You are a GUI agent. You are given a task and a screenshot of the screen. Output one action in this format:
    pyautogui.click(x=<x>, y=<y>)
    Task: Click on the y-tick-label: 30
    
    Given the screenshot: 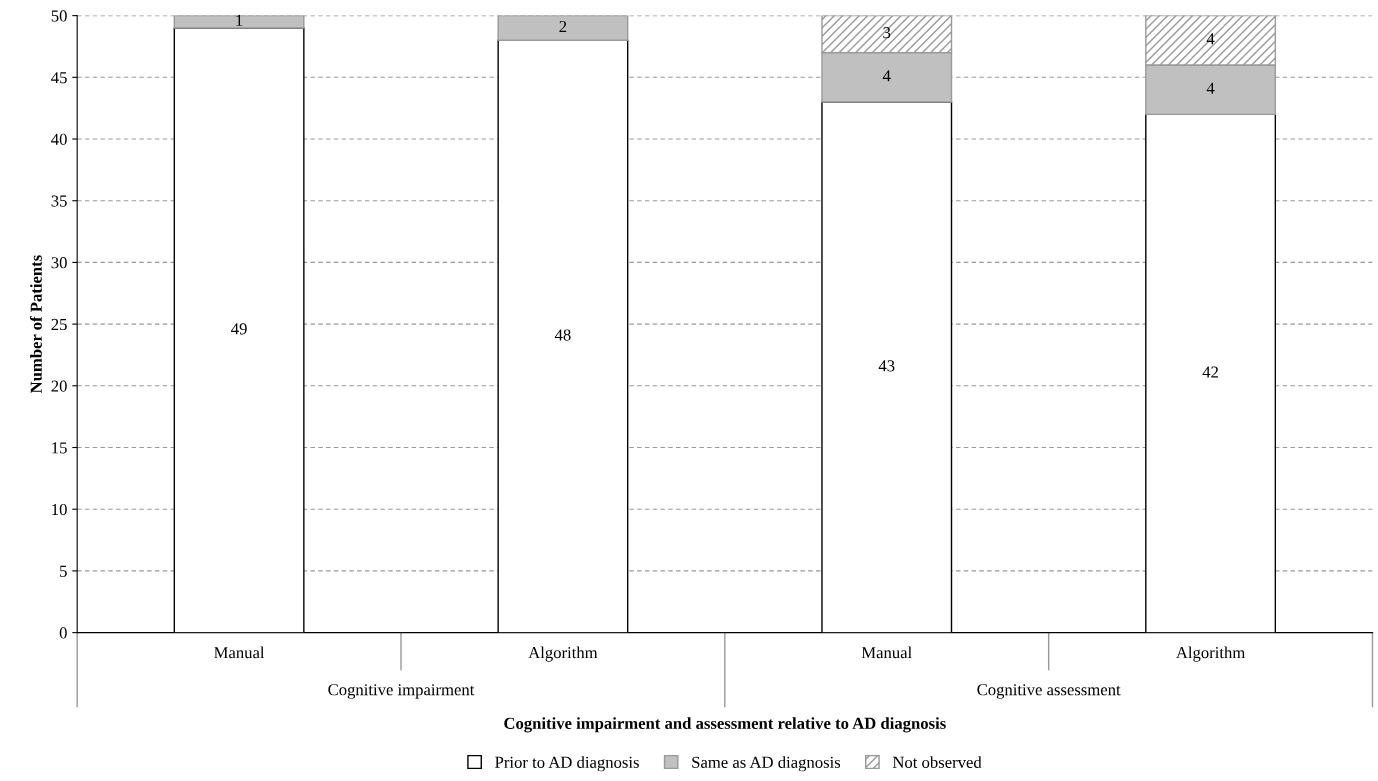 What is the action you would take?
    pyautogui.click(x=59, y=263)
    